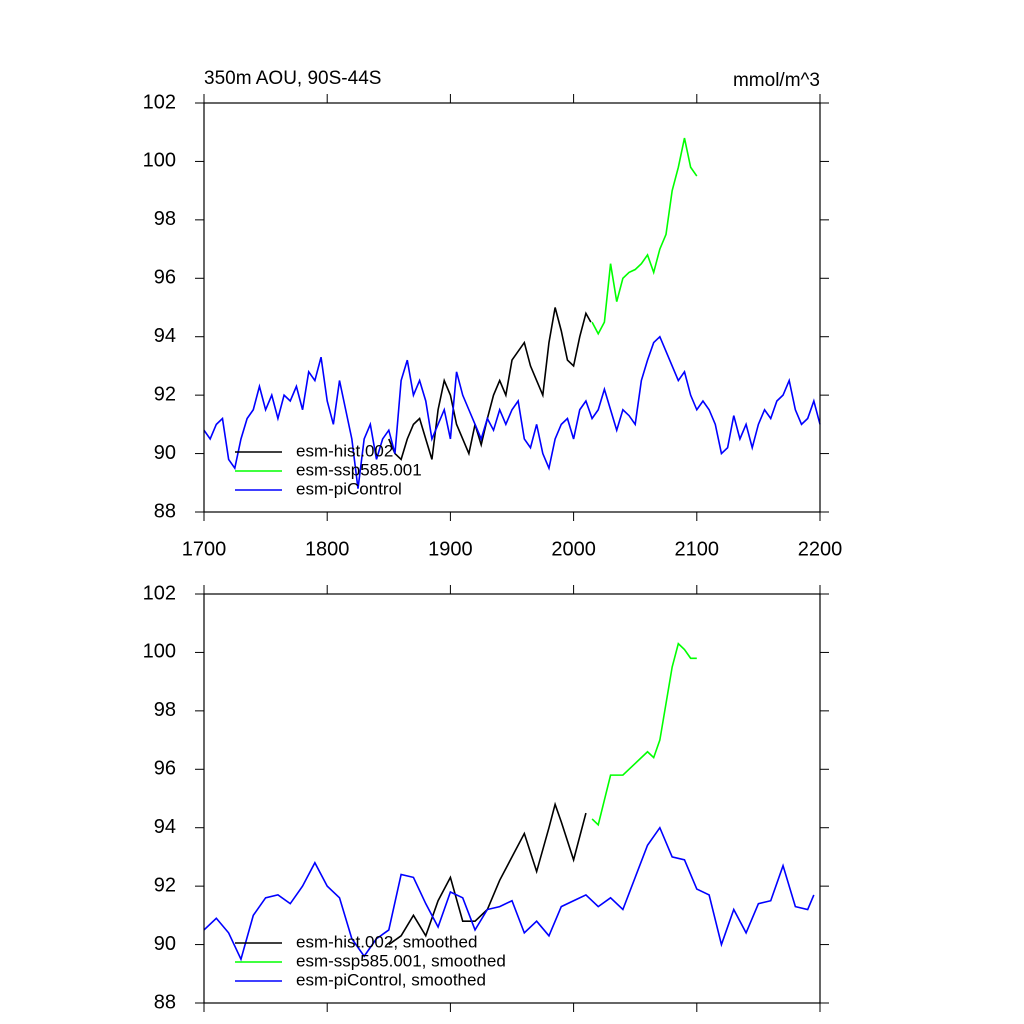 This screenshot has width=1024, height=1024. What do you see at coordinates (450, 549) in the screenshot?
I see `x-tick-label: 1900` at bounding box center [450, 549].